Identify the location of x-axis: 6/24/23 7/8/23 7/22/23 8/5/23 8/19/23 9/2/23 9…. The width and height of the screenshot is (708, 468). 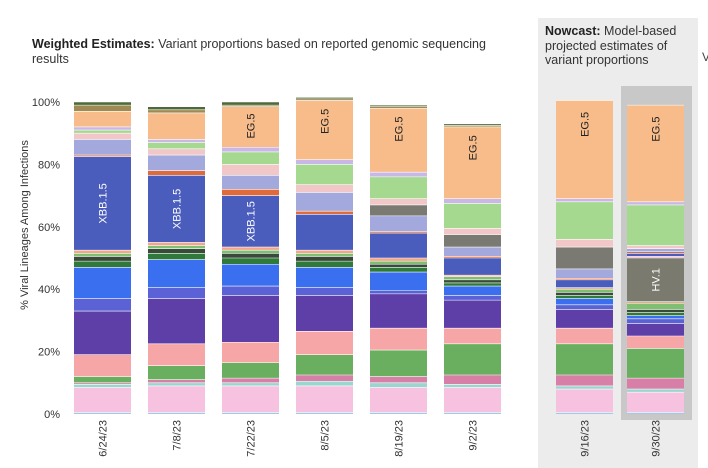
(380, 438).